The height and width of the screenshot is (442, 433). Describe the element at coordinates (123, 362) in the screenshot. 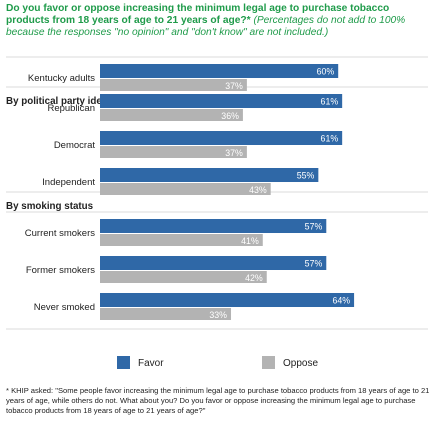

I see `legend-favor-swatch` at that location.